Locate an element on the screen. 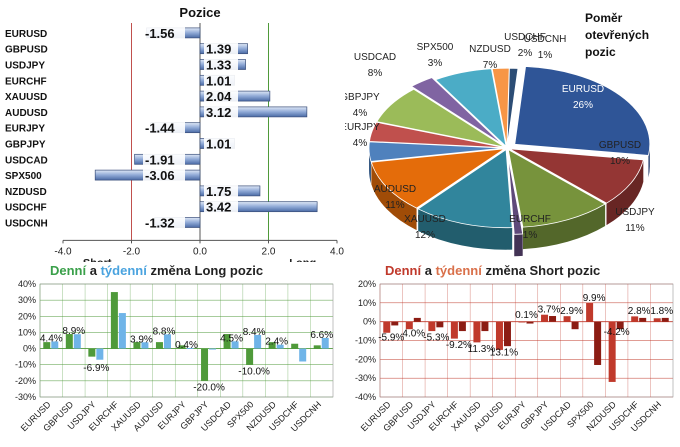 The height and width of the screenshot is (447, 680). pie-label: USDCHF is located at coordinates (525, 37).